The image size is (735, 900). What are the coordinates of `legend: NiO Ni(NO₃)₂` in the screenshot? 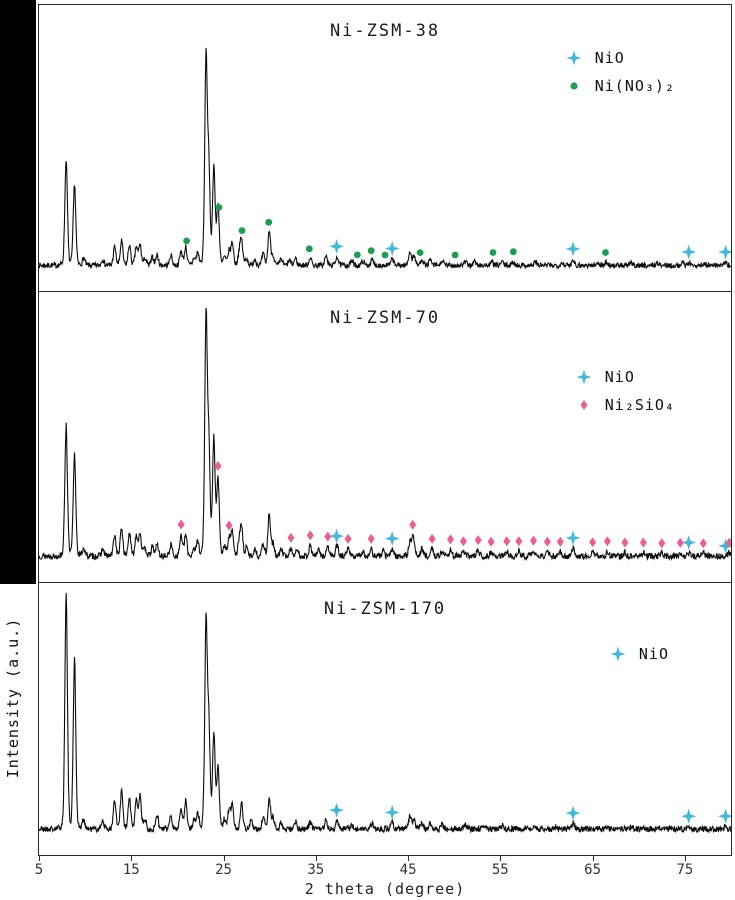 It's located at (619, 72).